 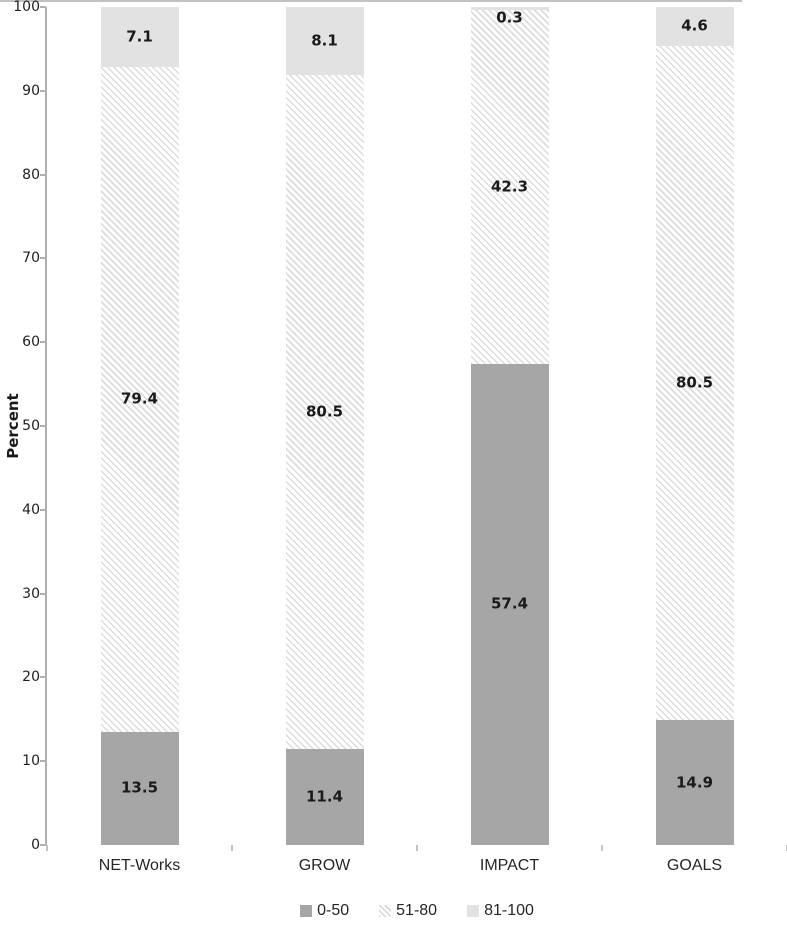 I want to click on data-label: 14.9, so click(x=694, y=782).